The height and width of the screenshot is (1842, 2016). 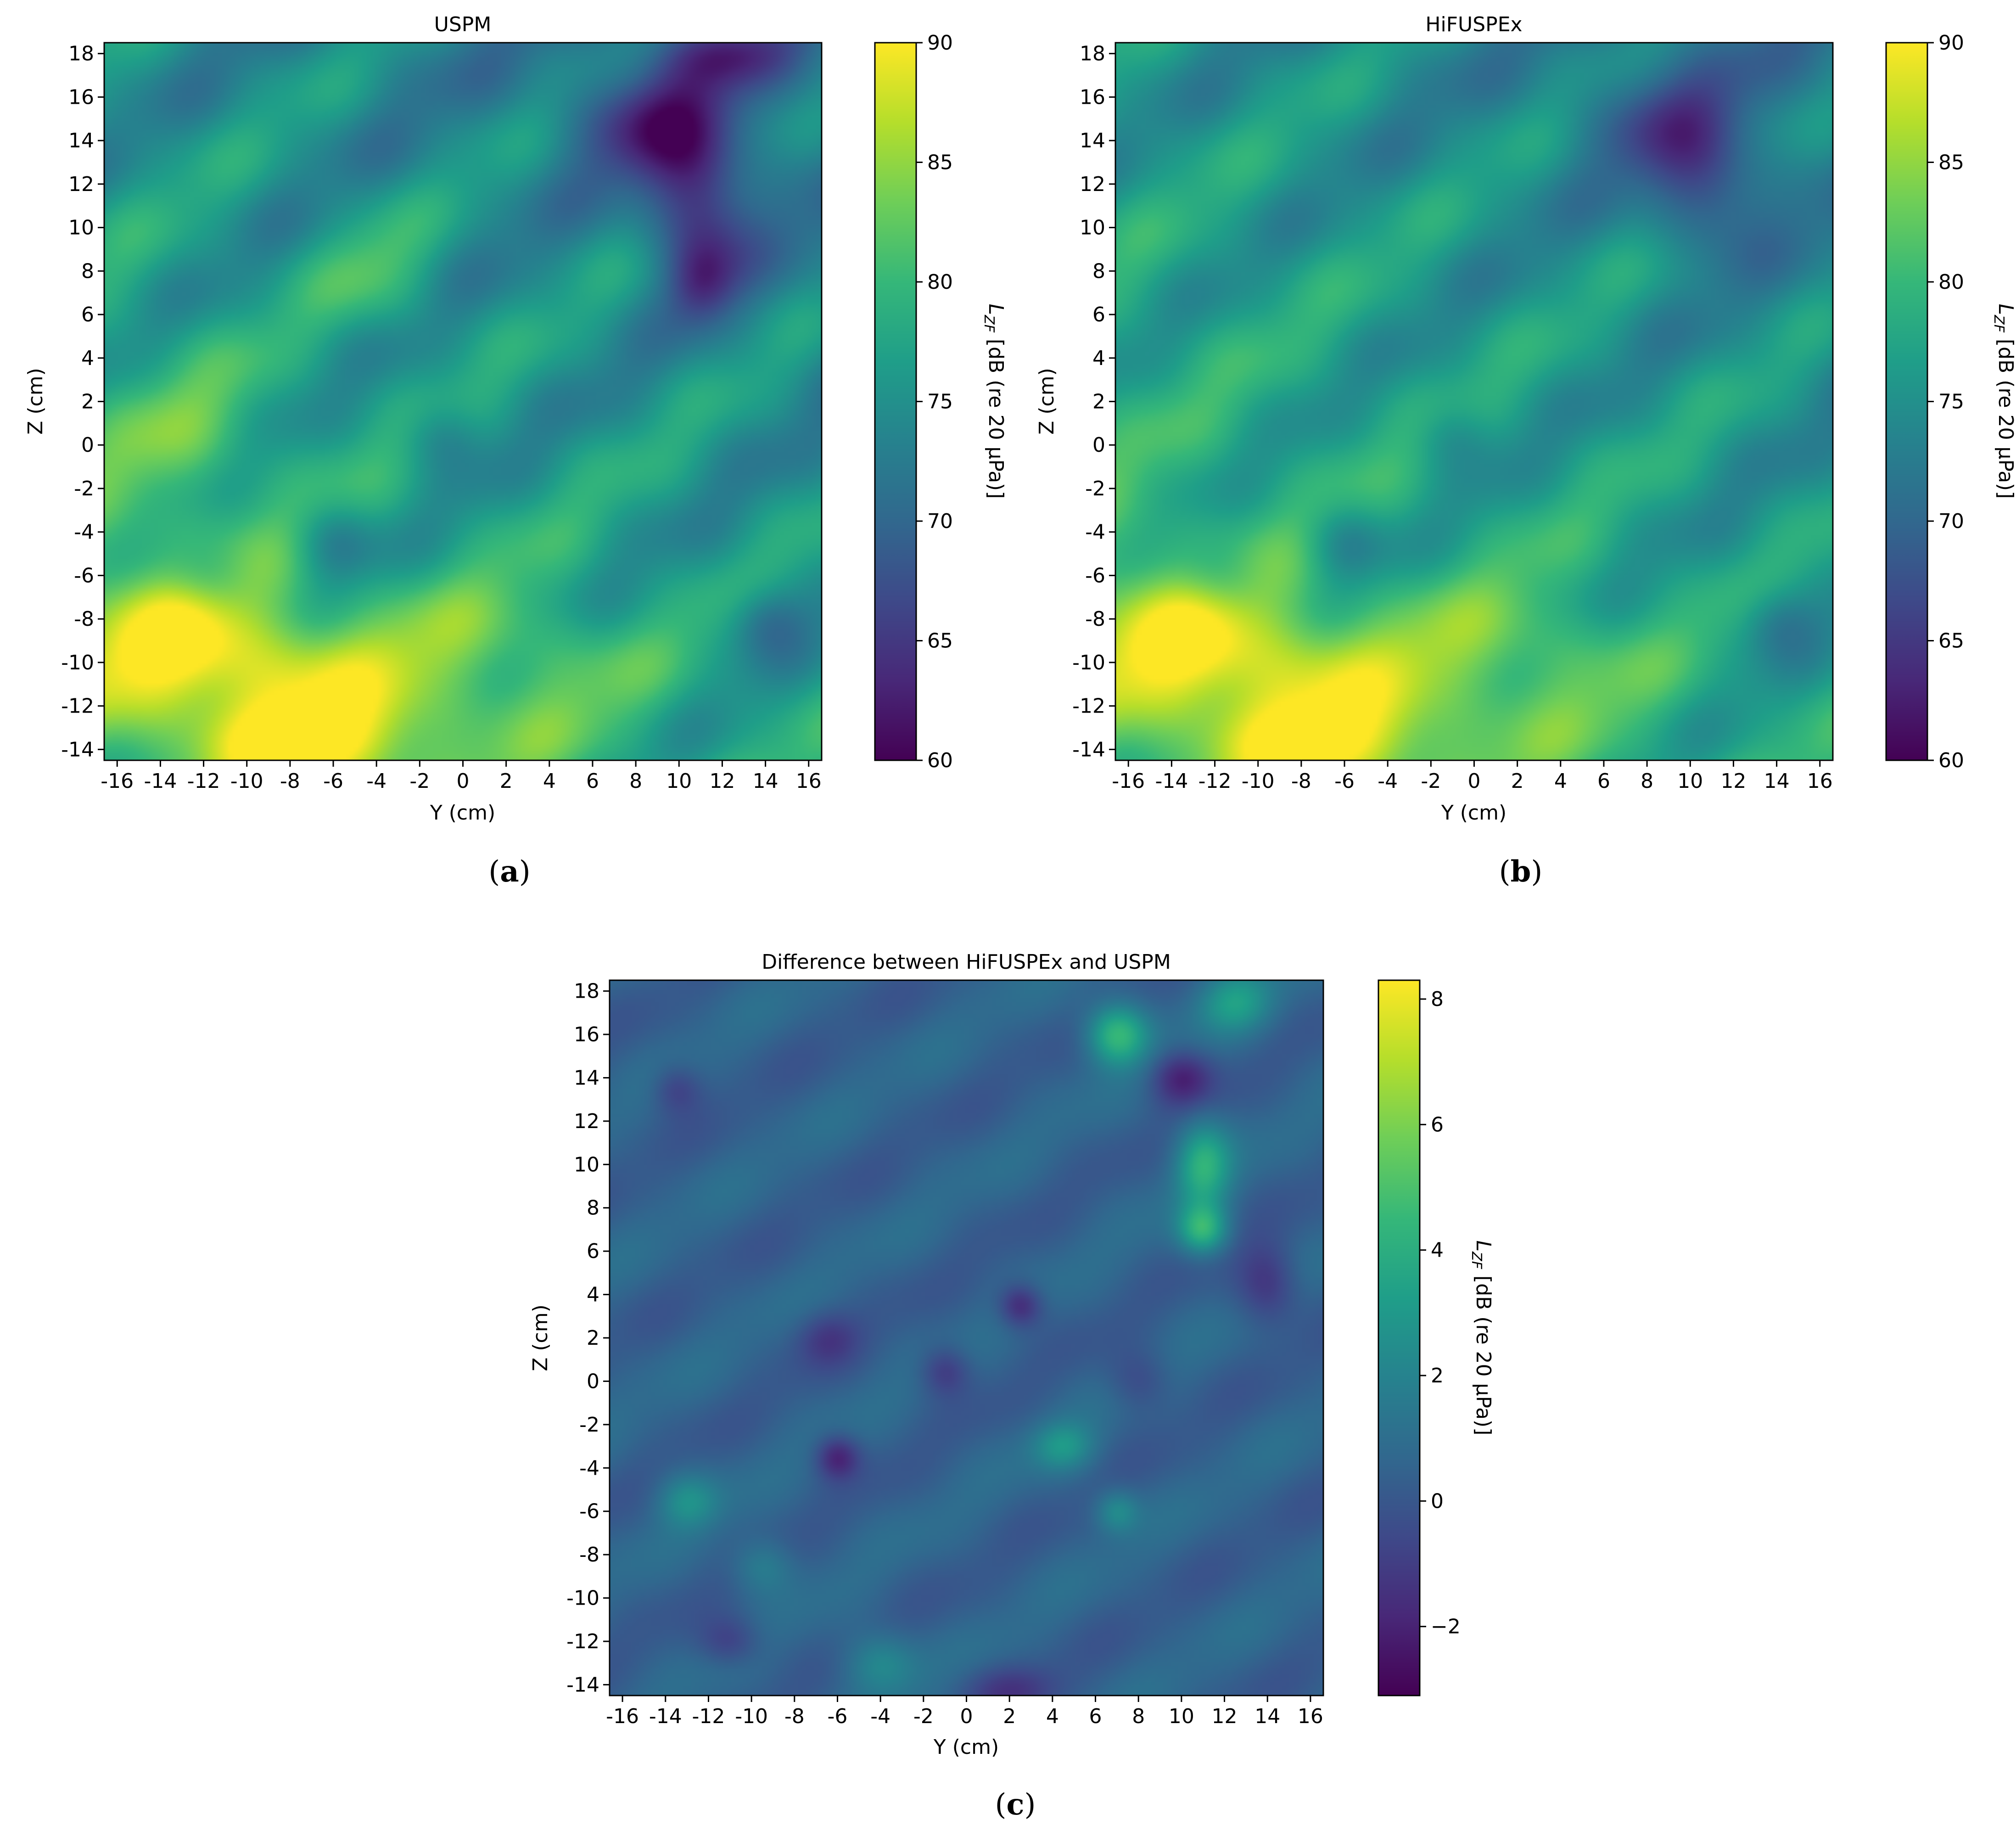 What do you see at coordinates (1092, 97) in the screenshot?
I see `y-tick-label: 16` at bounding box center [1092, 97].